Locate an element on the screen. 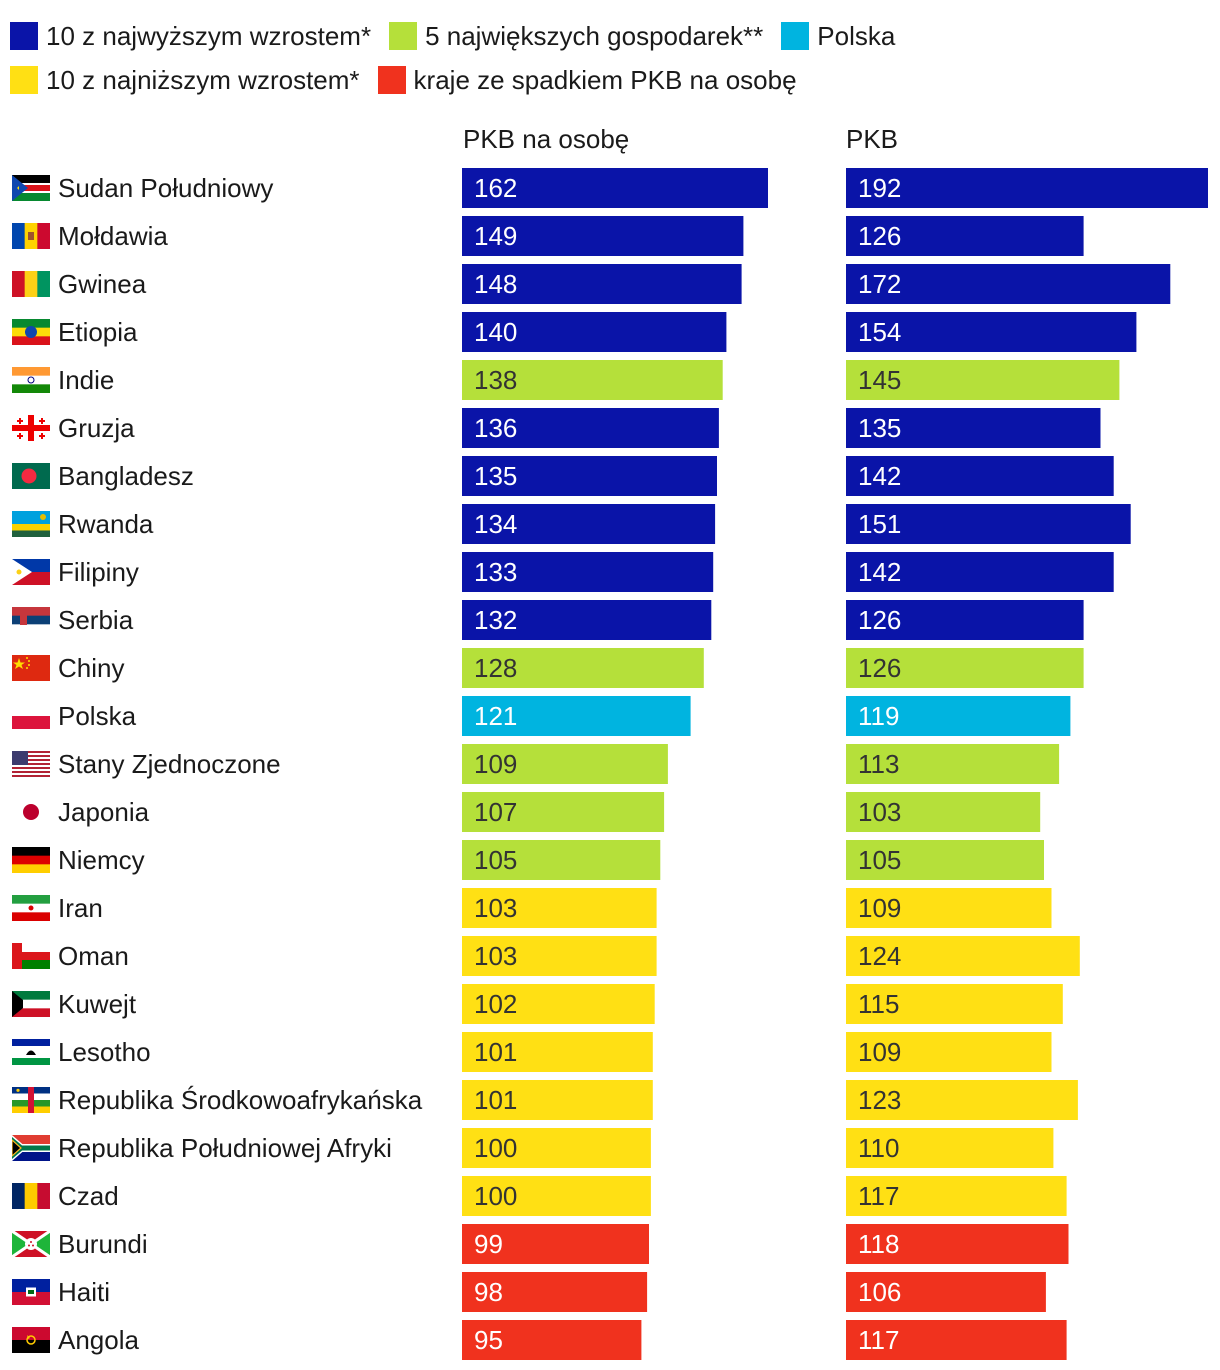 Image resolution: width=1220 pixels, height=1370 pixels. bar-value-label: 119 is located at coordinates (878, 716).